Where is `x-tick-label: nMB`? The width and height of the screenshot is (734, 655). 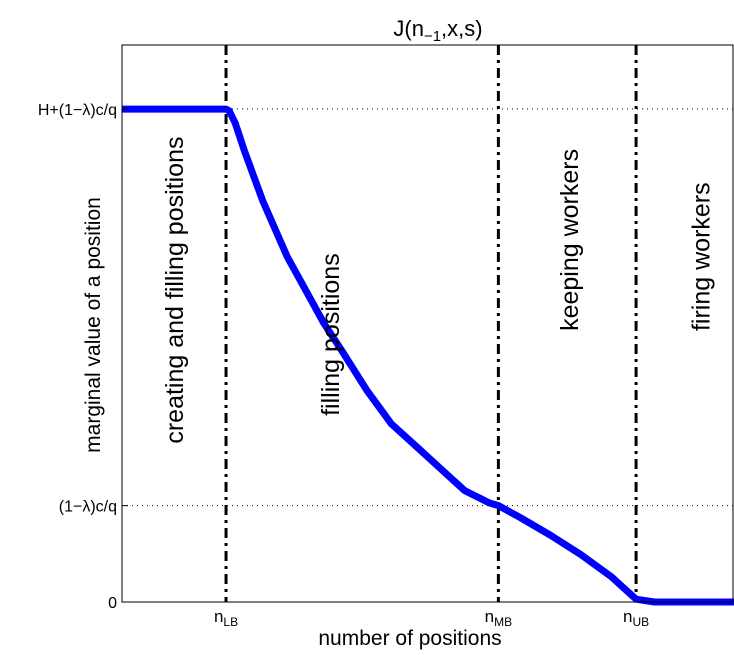 x-tick-label: nMB is located at coordinates (498, 618).